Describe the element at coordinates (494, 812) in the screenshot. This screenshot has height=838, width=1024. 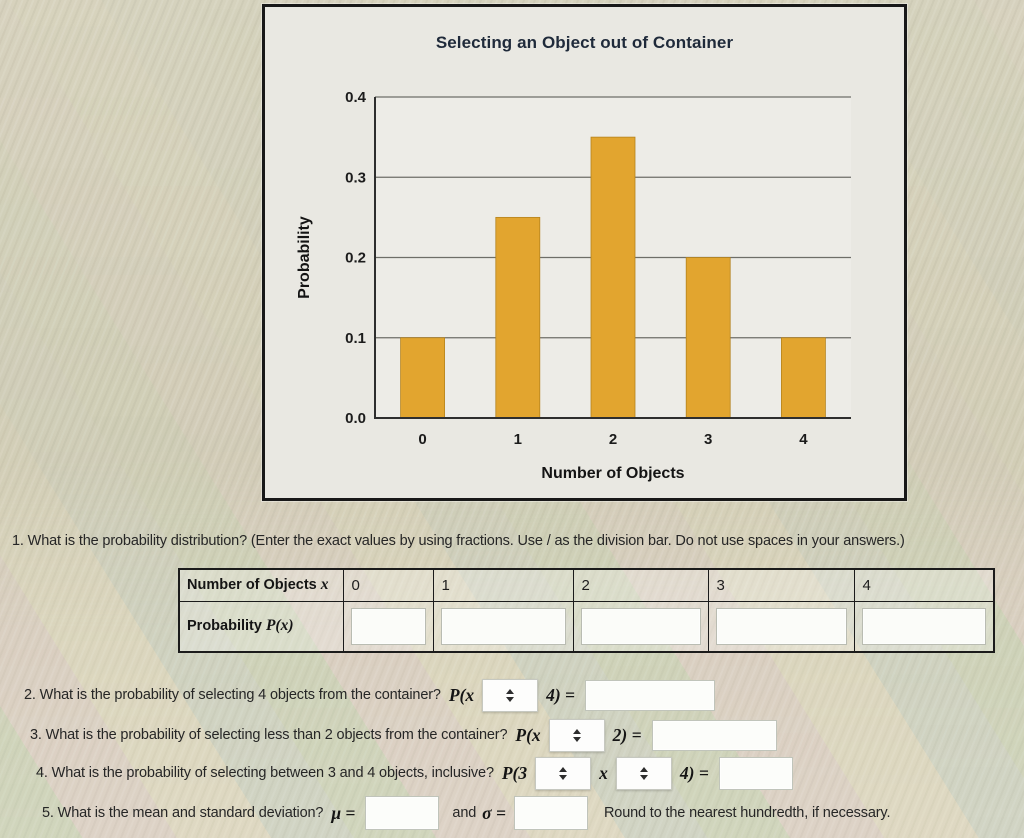
I see `sigma-label: σ =` at that location.